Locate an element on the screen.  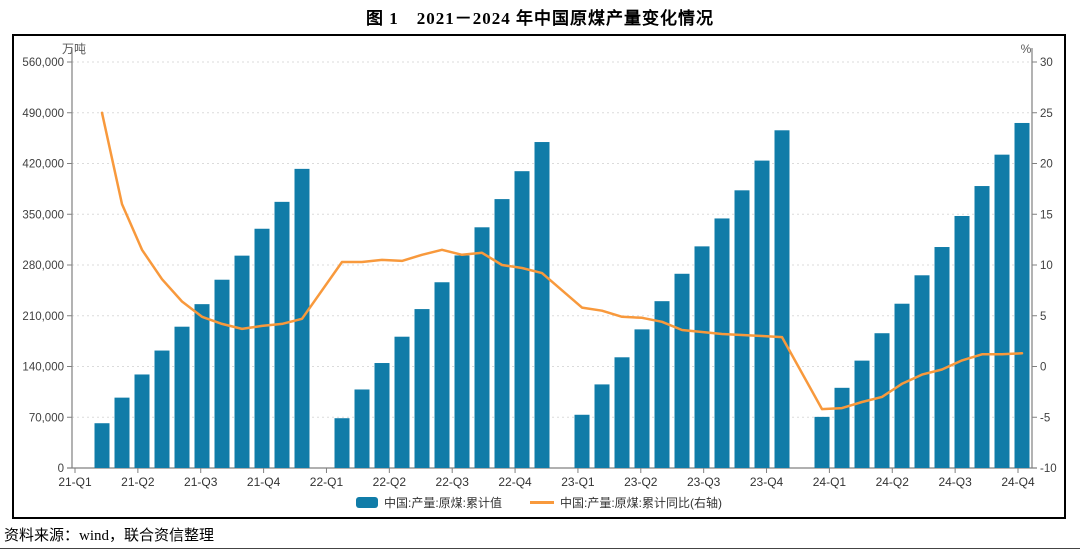
x-axis-tick-label: 24-Q3 is located at coordinates (955, 482).